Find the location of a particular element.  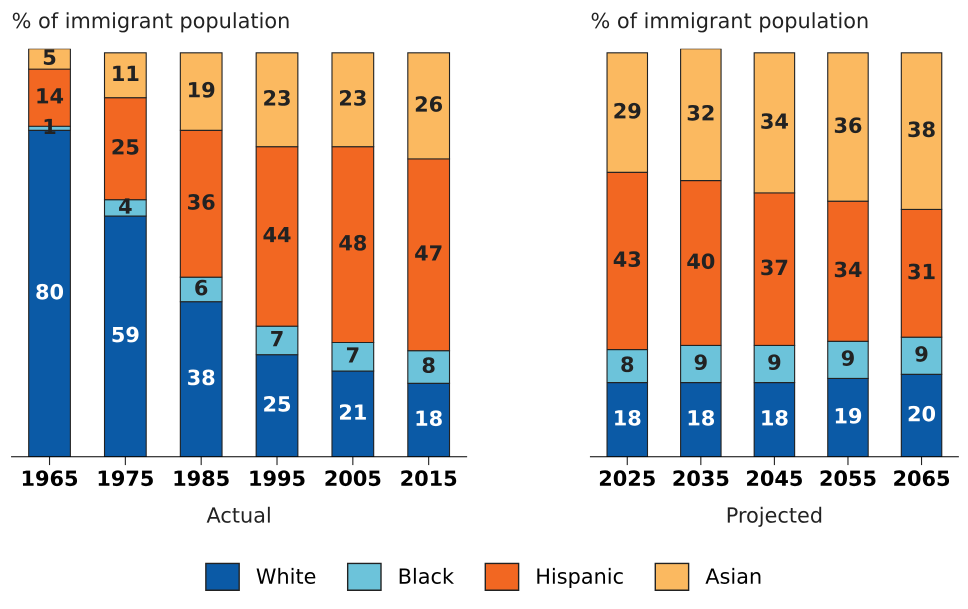

data-label: 21 is located at coordinates (353, 412).